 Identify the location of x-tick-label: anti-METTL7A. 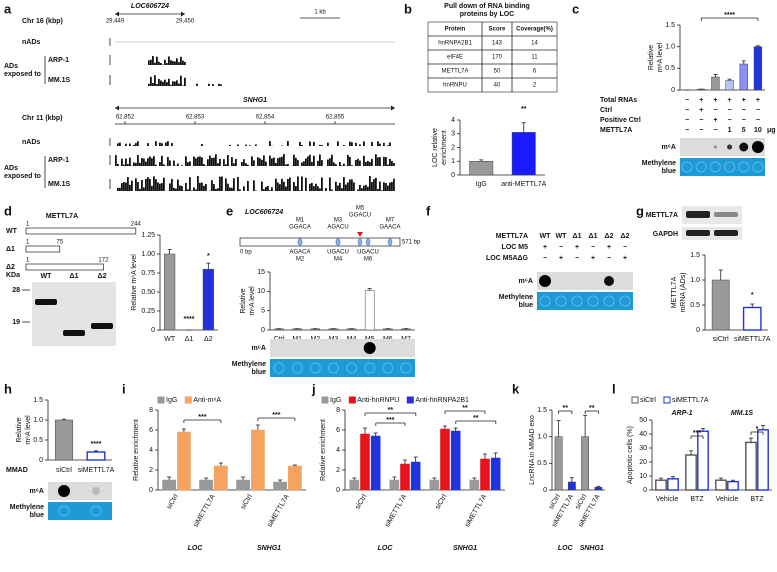
(523, 184).